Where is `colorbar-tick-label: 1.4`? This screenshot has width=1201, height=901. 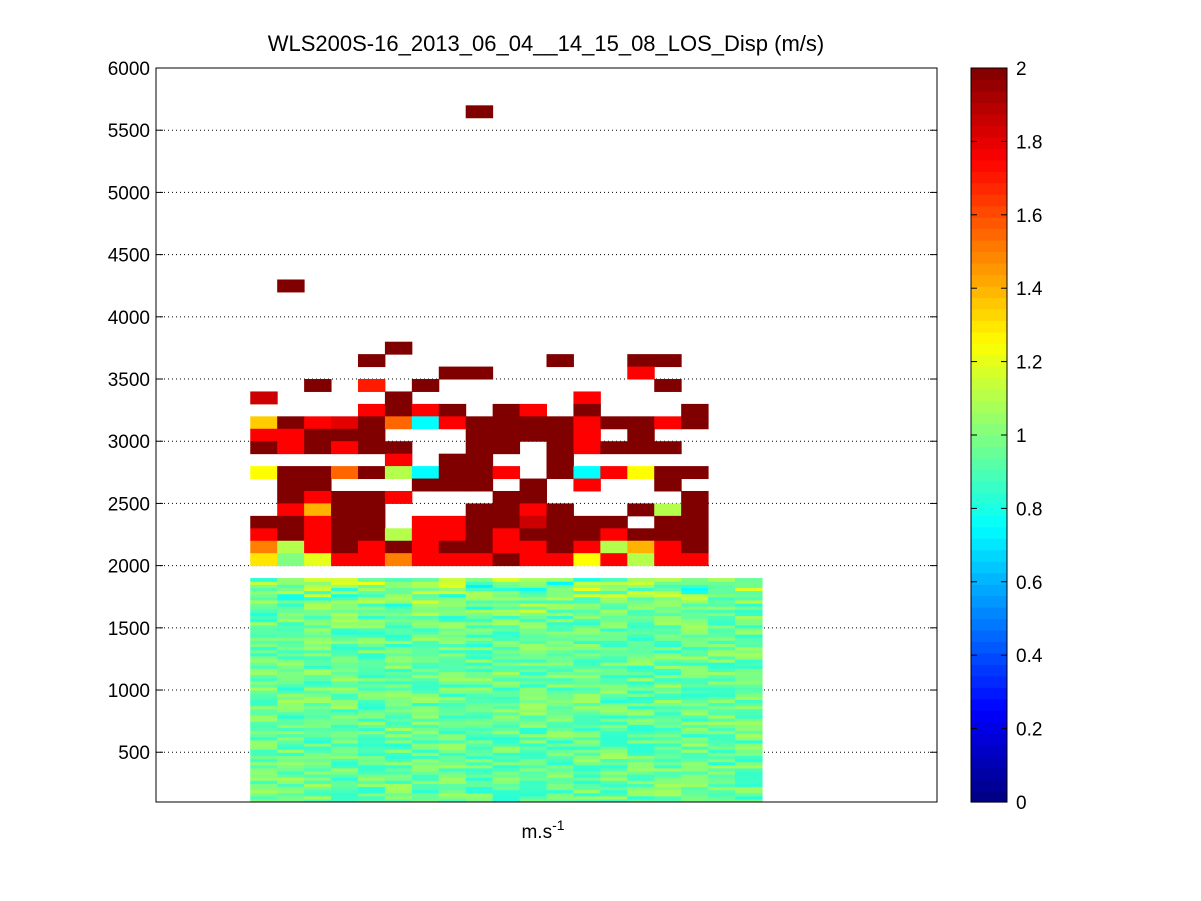
colorbar-tick-label: 1.4 is located at coordinates (1029, 289).